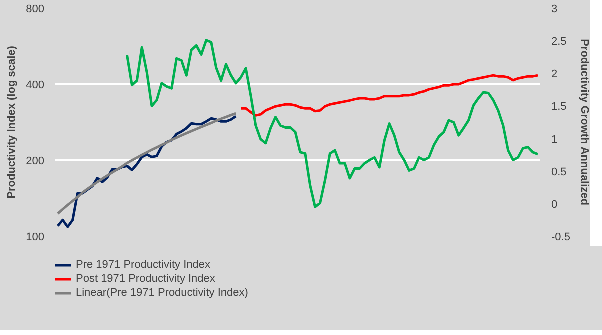 The image size is (602, 335). Describe the element at coordinates (559, 172) in the screenshot. I see `y2-tick-label: 0.5` at that location.